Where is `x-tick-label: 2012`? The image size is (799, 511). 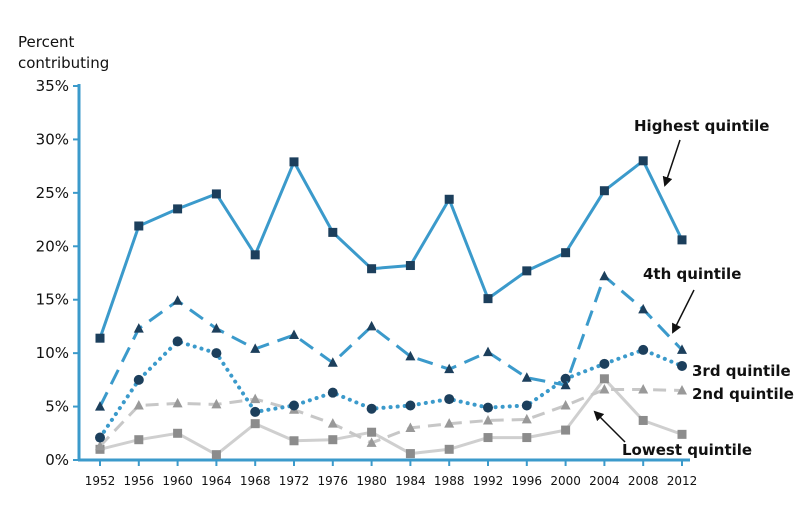
x-tick-label: 2012 is located at coordinates (682, 481).